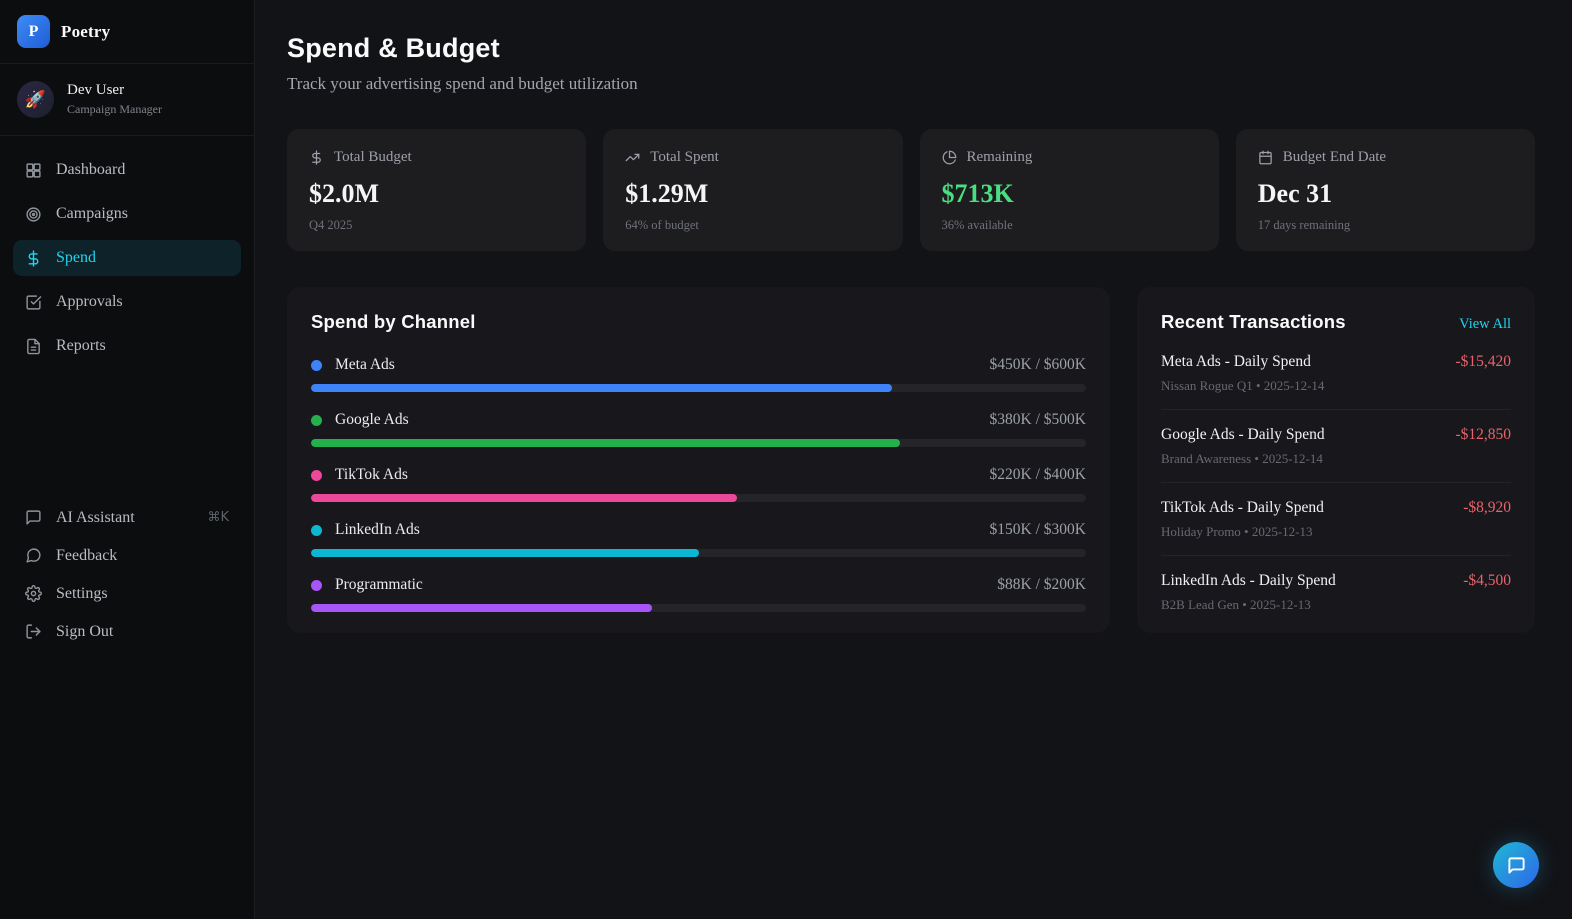 The height and width of the screenshot is (919, 1572). What do you see at coordinates (999, 157) in the screenshot?
I see `stat-label: Remaining` at bounding box center [999, 157].